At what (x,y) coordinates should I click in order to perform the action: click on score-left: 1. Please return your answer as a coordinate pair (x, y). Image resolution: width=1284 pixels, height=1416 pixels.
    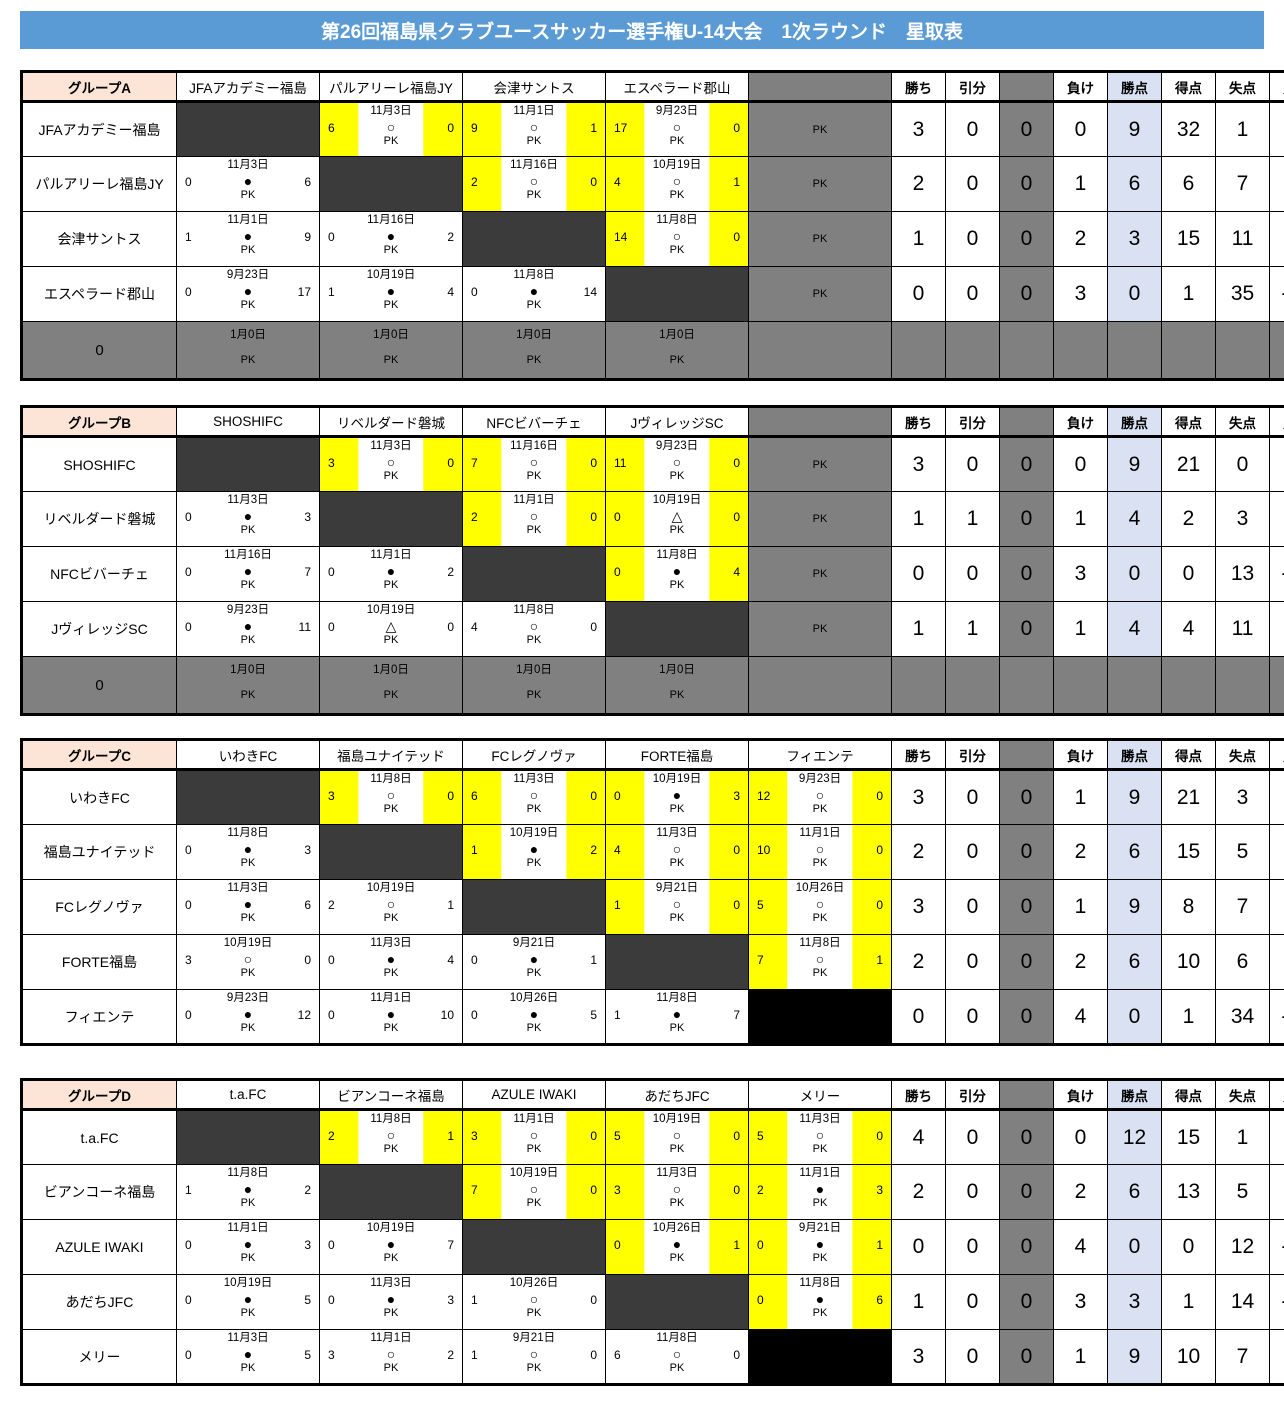
    Looking at the image, I should click on (331, 292).